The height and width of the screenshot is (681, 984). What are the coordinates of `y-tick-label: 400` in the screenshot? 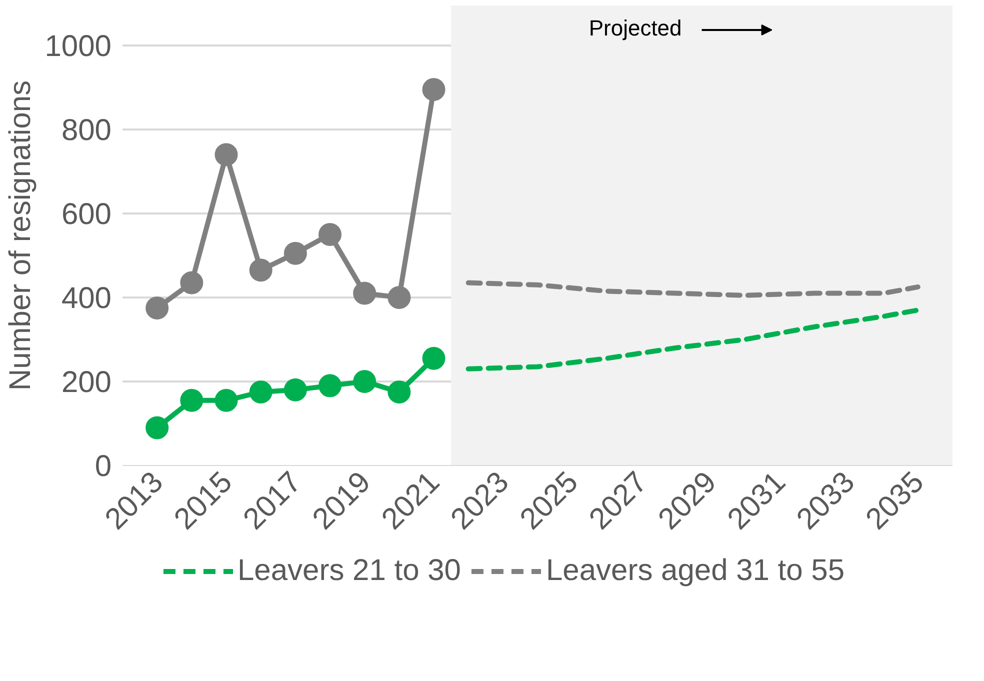 It's located at (86, 298).